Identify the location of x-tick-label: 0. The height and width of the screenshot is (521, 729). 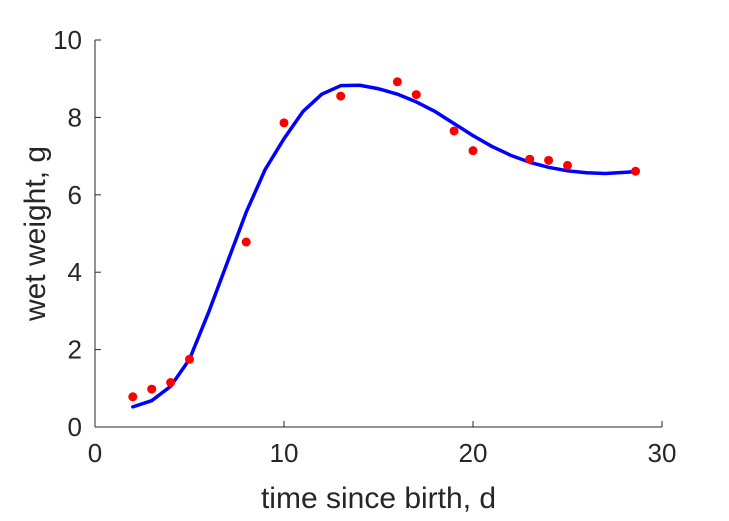
(95, 453).